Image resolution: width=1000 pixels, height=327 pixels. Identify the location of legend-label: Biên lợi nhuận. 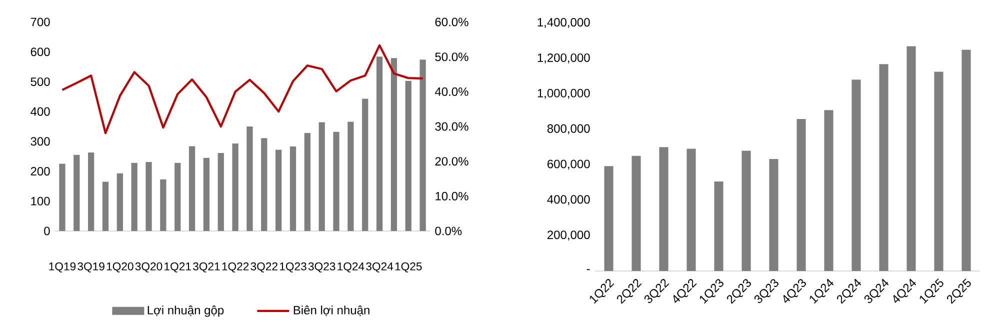
(332, 311).